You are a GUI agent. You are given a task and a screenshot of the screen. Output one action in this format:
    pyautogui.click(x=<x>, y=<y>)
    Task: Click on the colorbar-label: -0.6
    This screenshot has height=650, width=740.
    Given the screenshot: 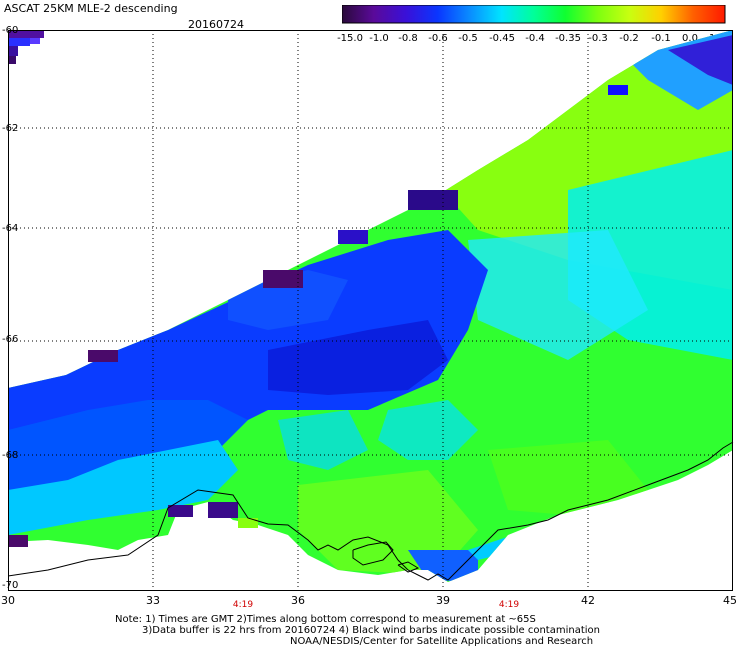 What is the action you would take?
    pyautogui.click(x=438, y=38)
    